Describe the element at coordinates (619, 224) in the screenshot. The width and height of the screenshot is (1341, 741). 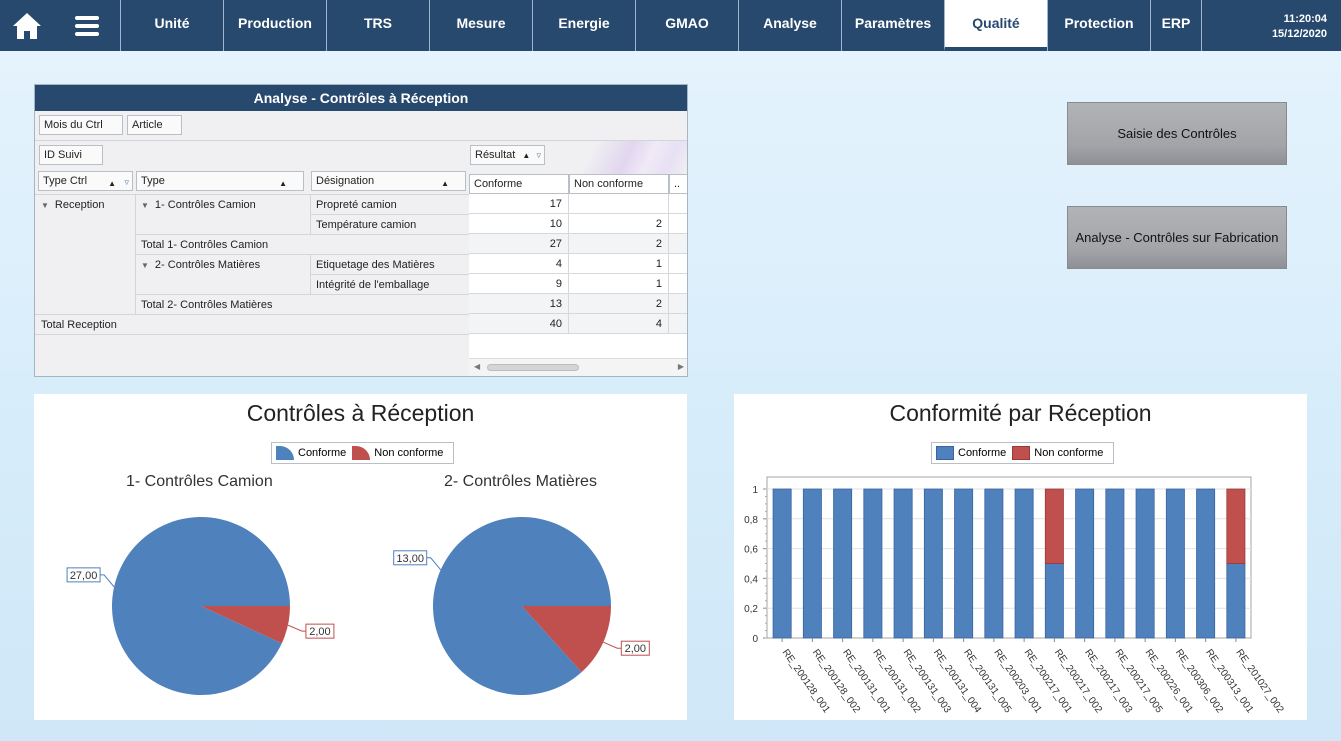
I see `cell-non-conforme: 2` at that location.